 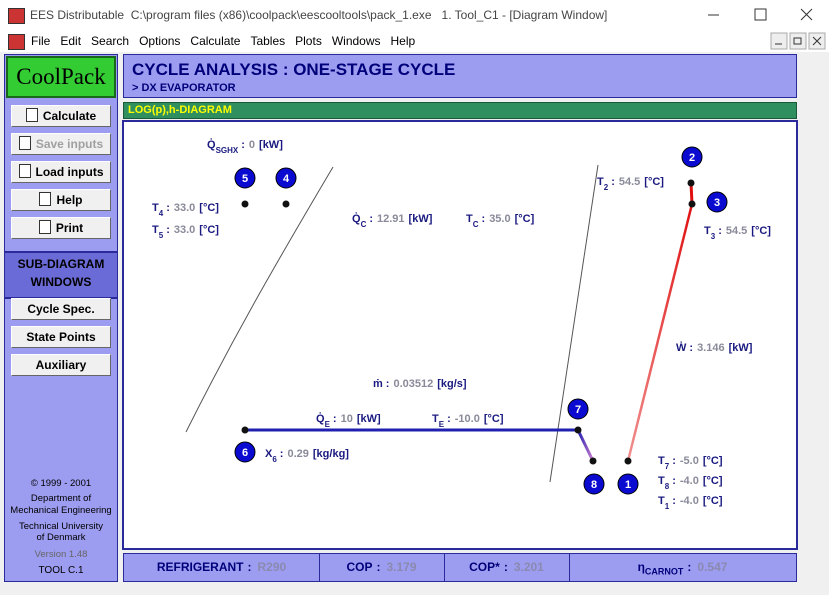 I want to click on menu-item: File, so click(x=41, y=41).